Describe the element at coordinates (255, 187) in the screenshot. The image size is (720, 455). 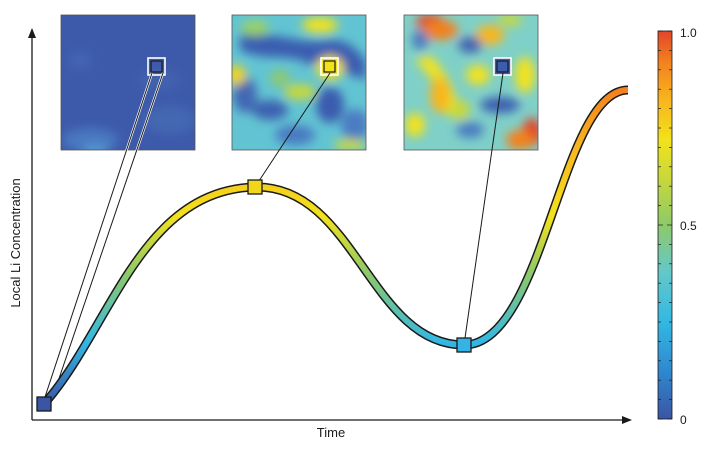
I see `marker-peak` at that location.